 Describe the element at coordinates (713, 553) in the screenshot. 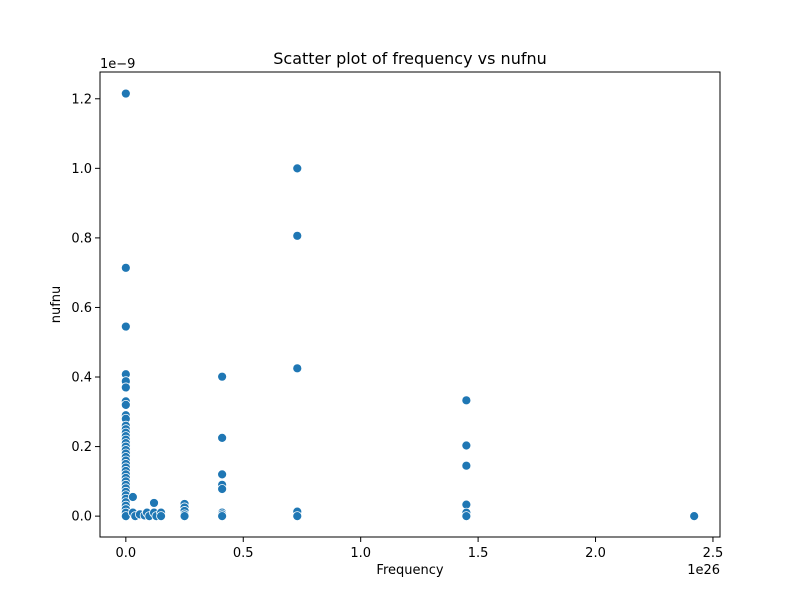

I see `x-tick-label: 2.5` at that location.